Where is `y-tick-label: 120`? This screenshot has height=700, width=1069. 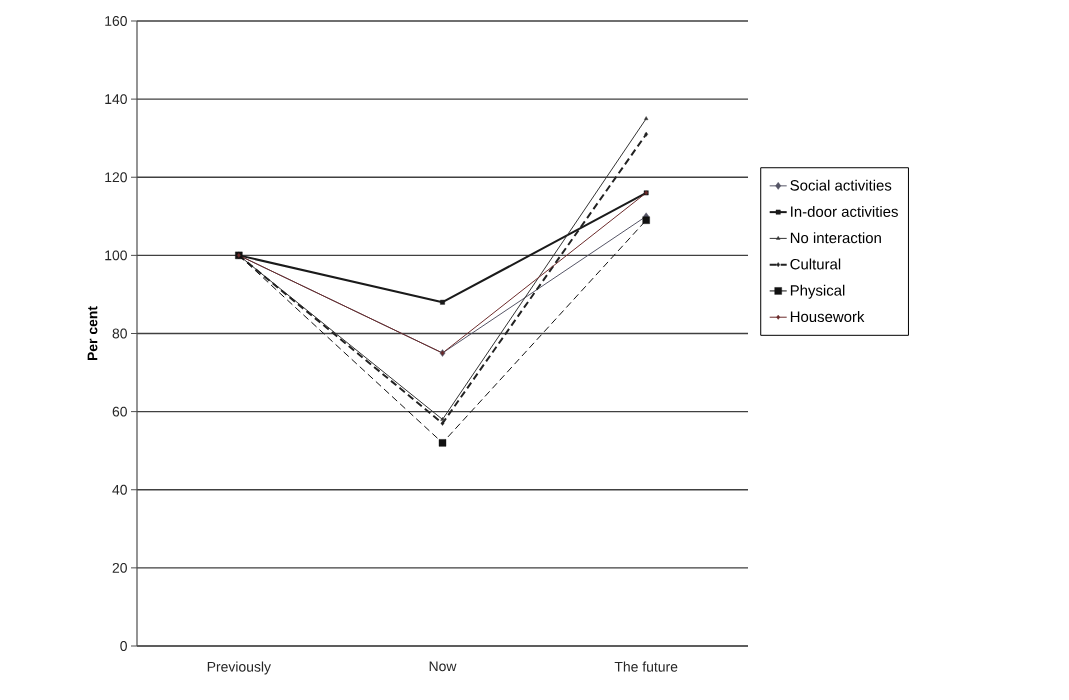 y-tick-label: 120 is located at coordinates (116, 177).